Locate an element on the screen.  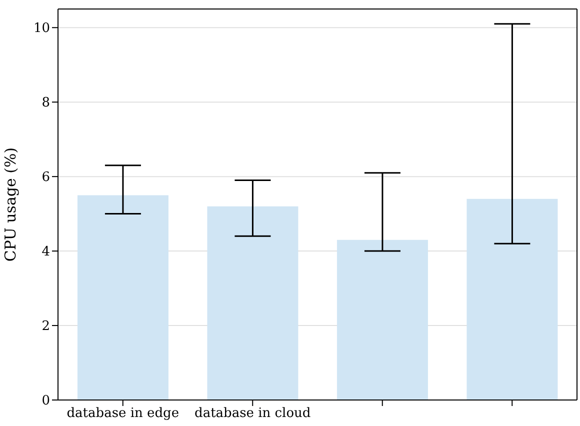
y-tick-label: 10 is located at coordinates (41, 28).